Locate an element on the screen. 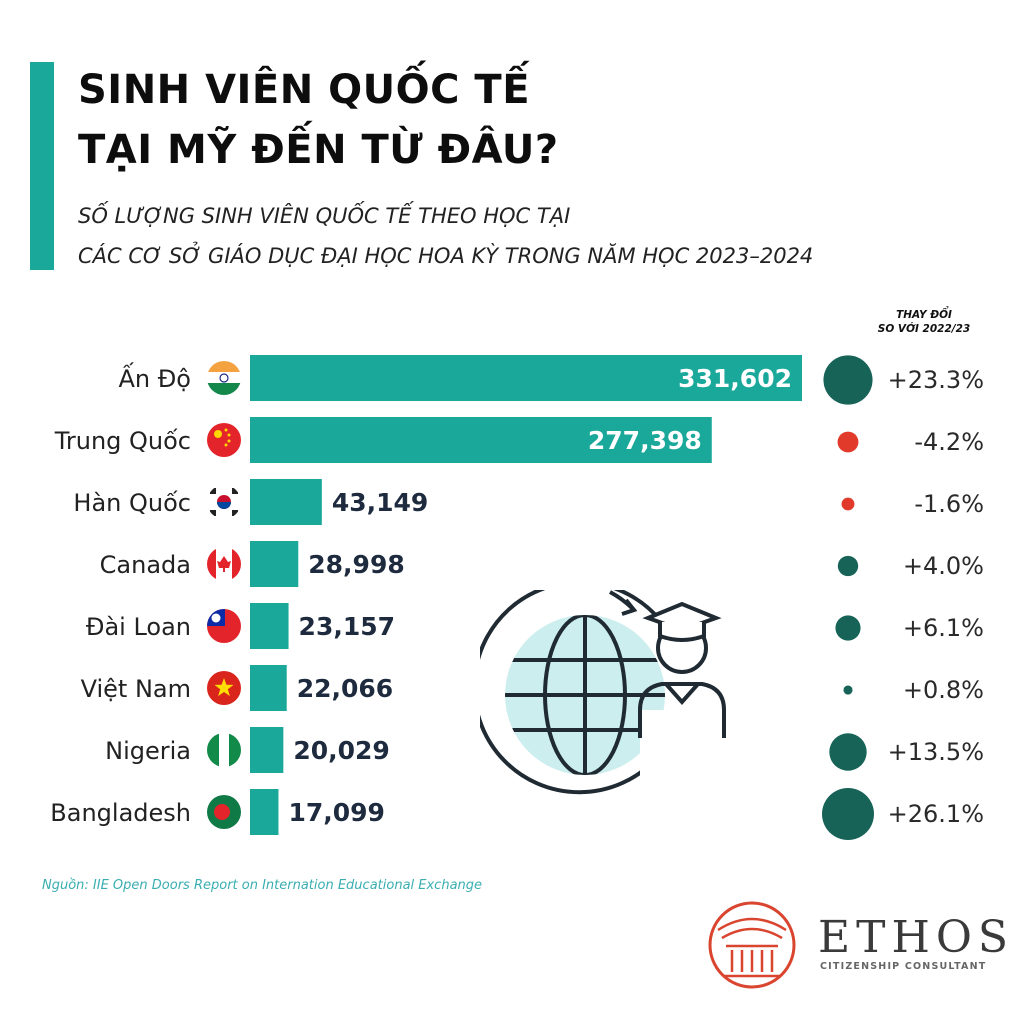  subtitle-line-1: SỐ LƯỢNG SINH VIÊN QUỐC TẾ THEO HỌC TẠI is located at coordinates (324, 216).